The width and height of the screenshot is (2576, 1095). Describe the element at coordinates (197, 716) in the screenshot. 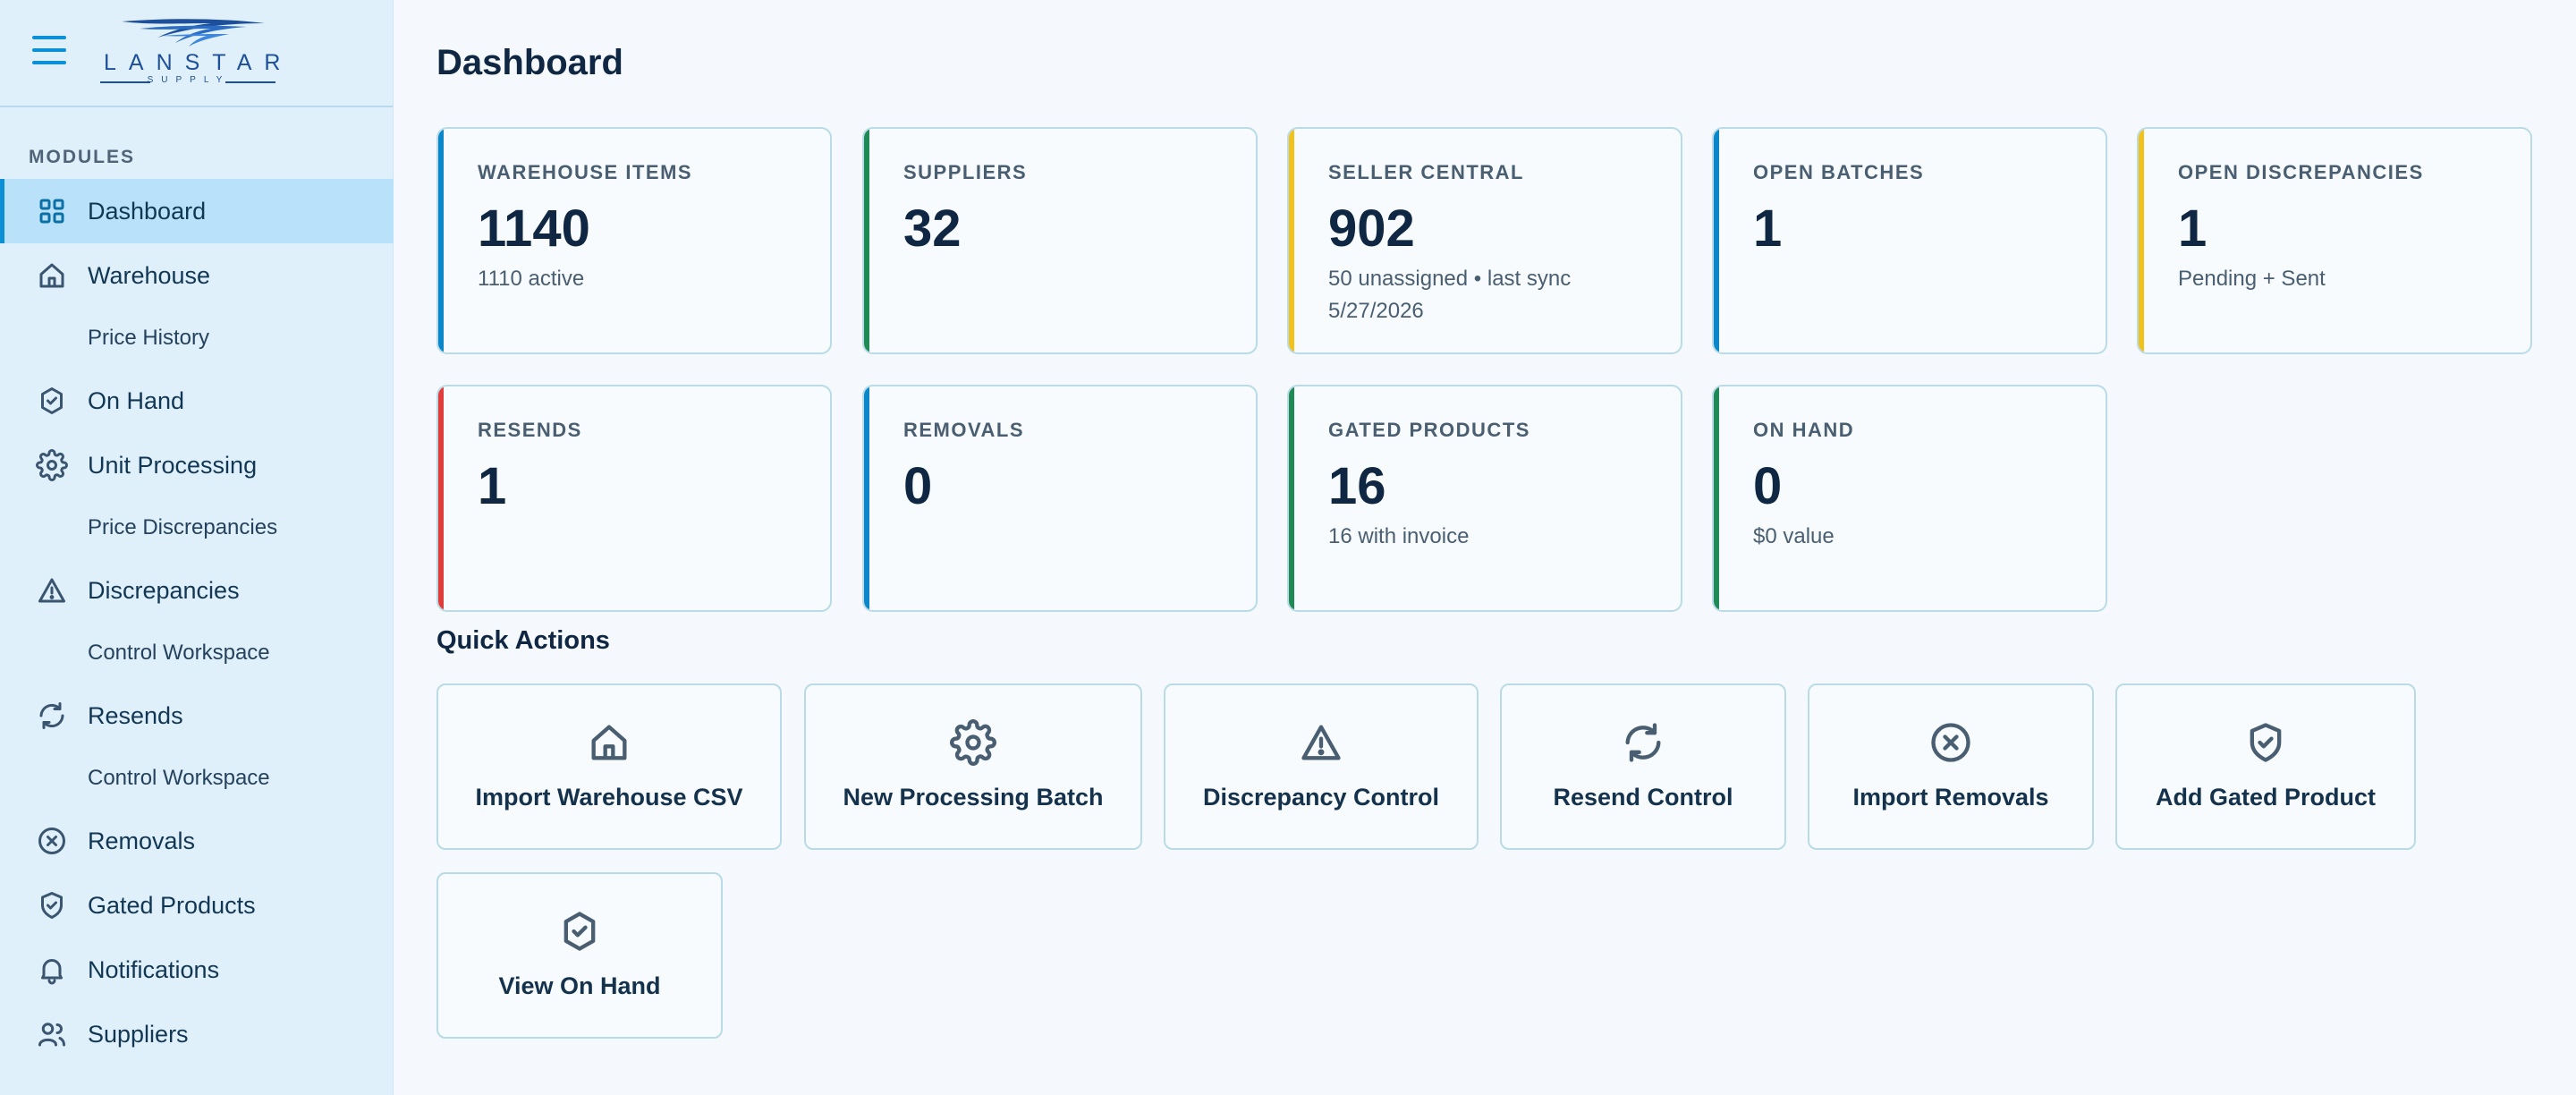

I see `sidebar-item-resends: Resends` at that location.